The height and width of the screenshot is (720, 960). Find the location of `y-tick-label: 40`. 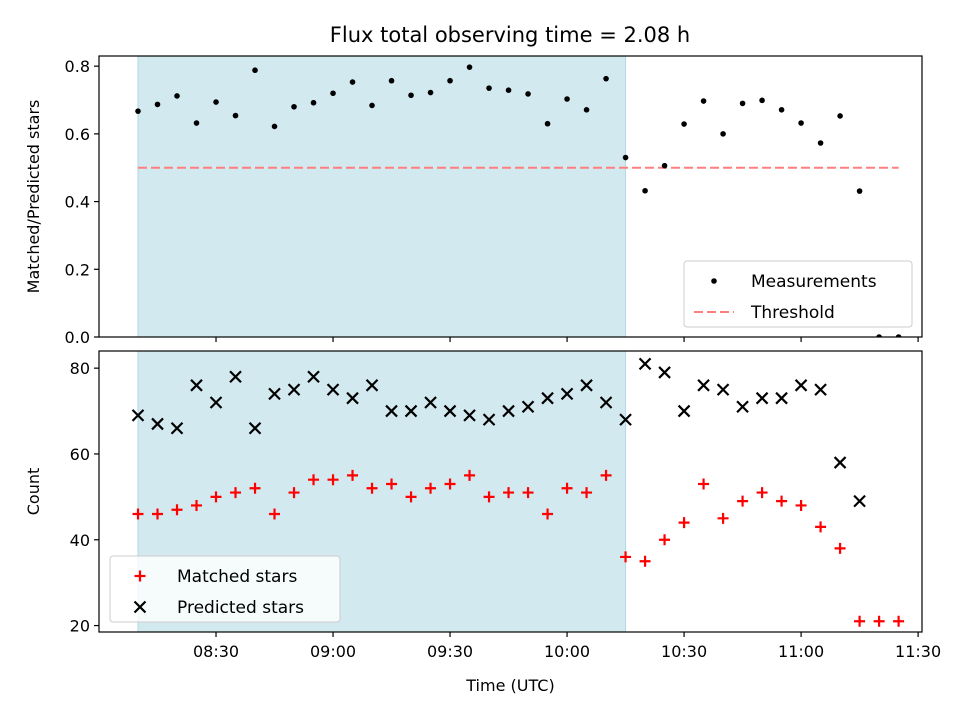

y-tick-label: 40 is located at coordinates (80, 540).